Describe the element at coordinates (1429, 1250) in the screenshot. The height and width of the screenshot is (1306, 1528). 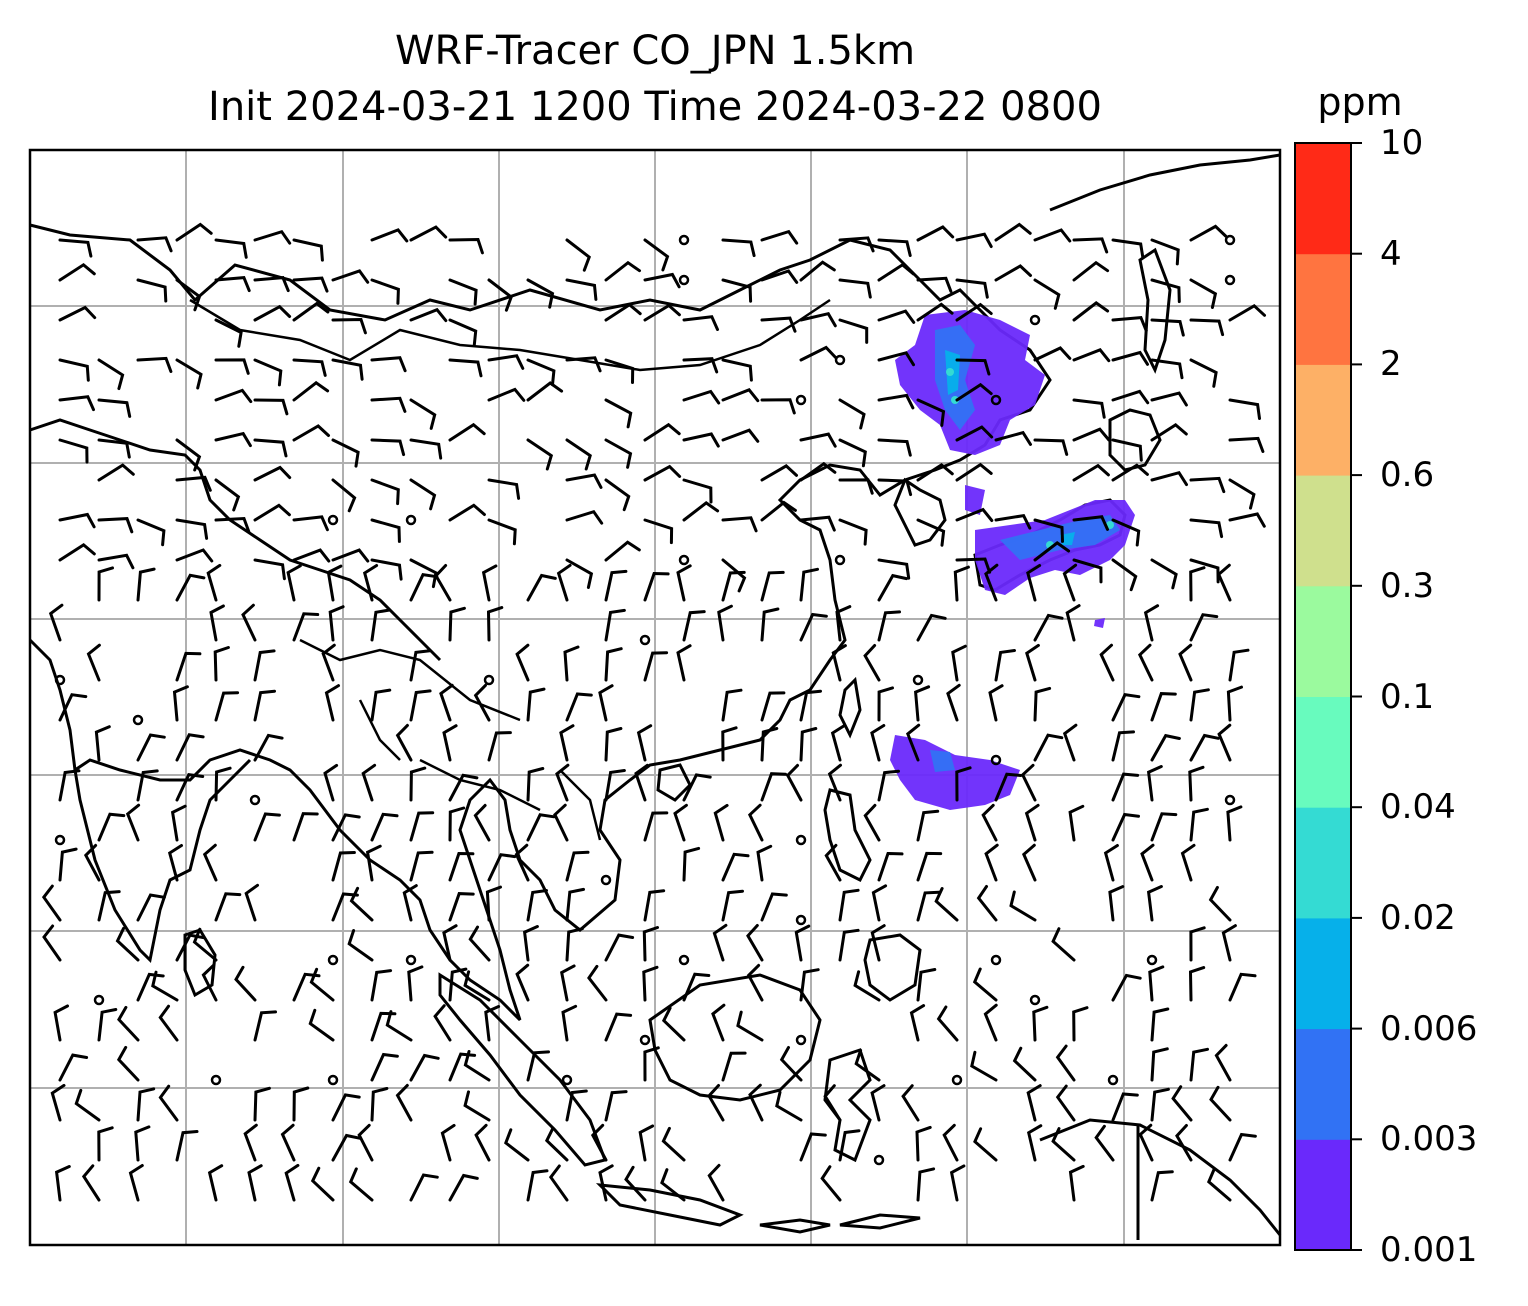
I see `colorbar-tick-label: 0.001` at that location.